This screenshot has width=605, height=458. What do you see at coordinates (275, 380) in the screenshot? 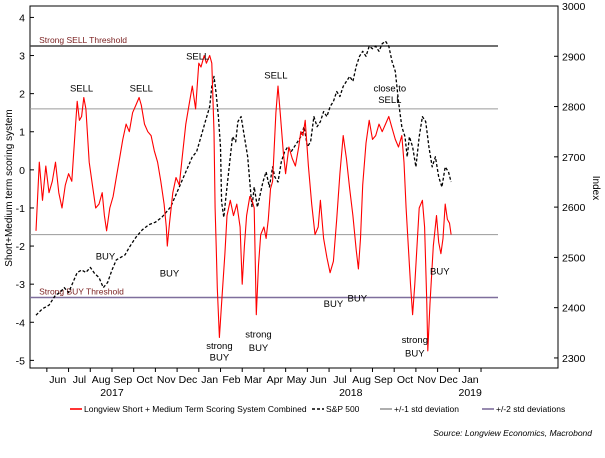
I see `x-tick-label: Apr` at bounding box center [275, 380].